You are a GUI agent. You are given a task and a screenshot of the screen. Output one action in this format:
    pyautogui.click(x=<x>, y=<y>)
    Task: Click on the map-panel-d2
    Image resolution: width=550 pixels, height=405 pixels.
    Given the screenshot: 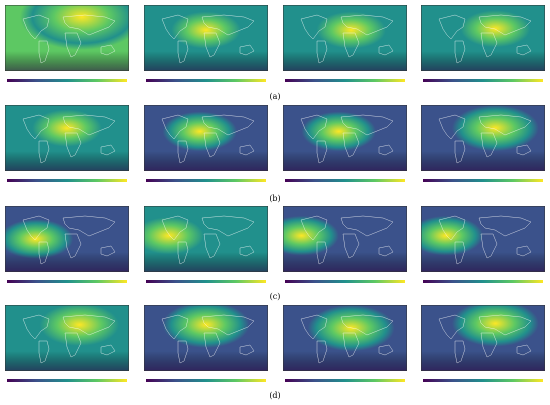 What is the action you would take?
    pyautogui.click(x=206, y=345)
    